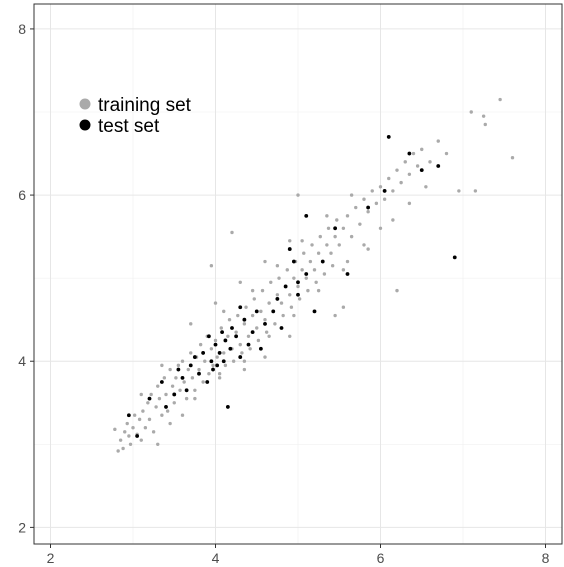 The width and height of the screenshot is (564, 567). I want to click on x-tick-label: 8, so click(546, 558).